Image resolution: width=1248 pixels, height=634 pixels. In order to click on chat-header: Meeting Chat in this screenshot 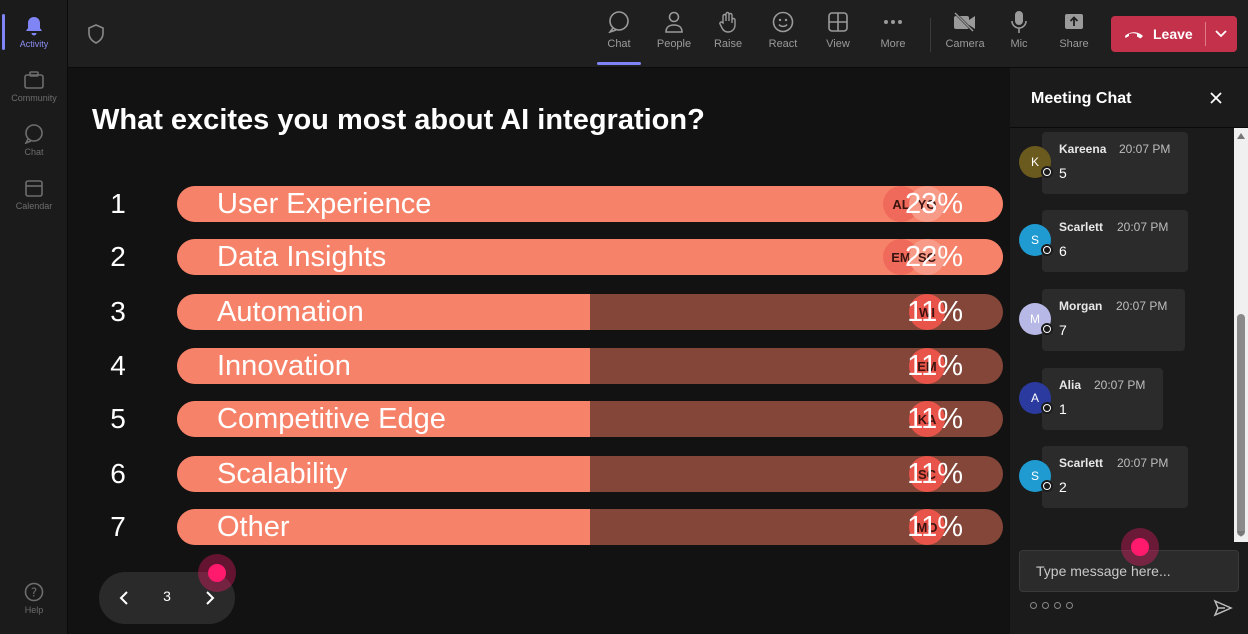, I will do `click(1129, 98)`.